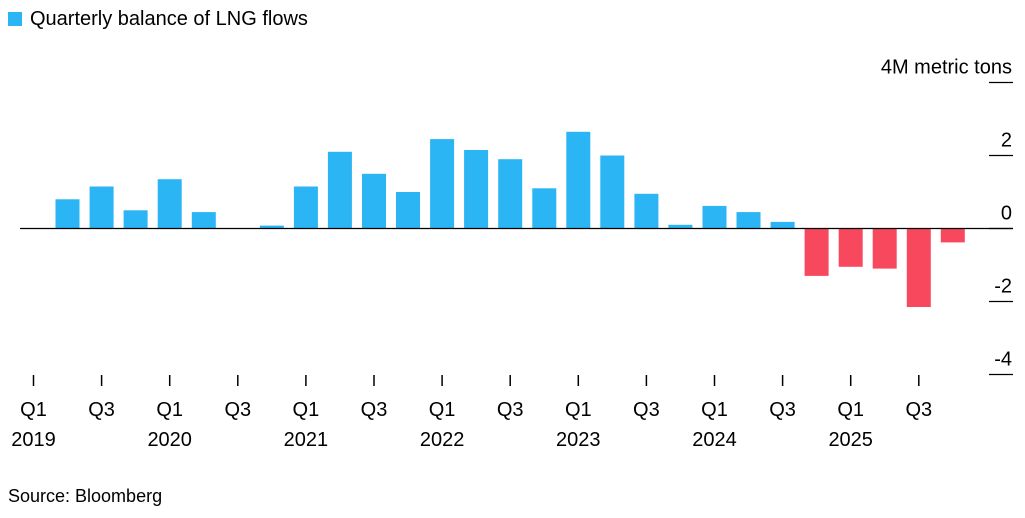 Image resolution: width=1025 pixels, height=518 pixels. I want to click on source-note: Source: Bloomberg, so click(85, 496).